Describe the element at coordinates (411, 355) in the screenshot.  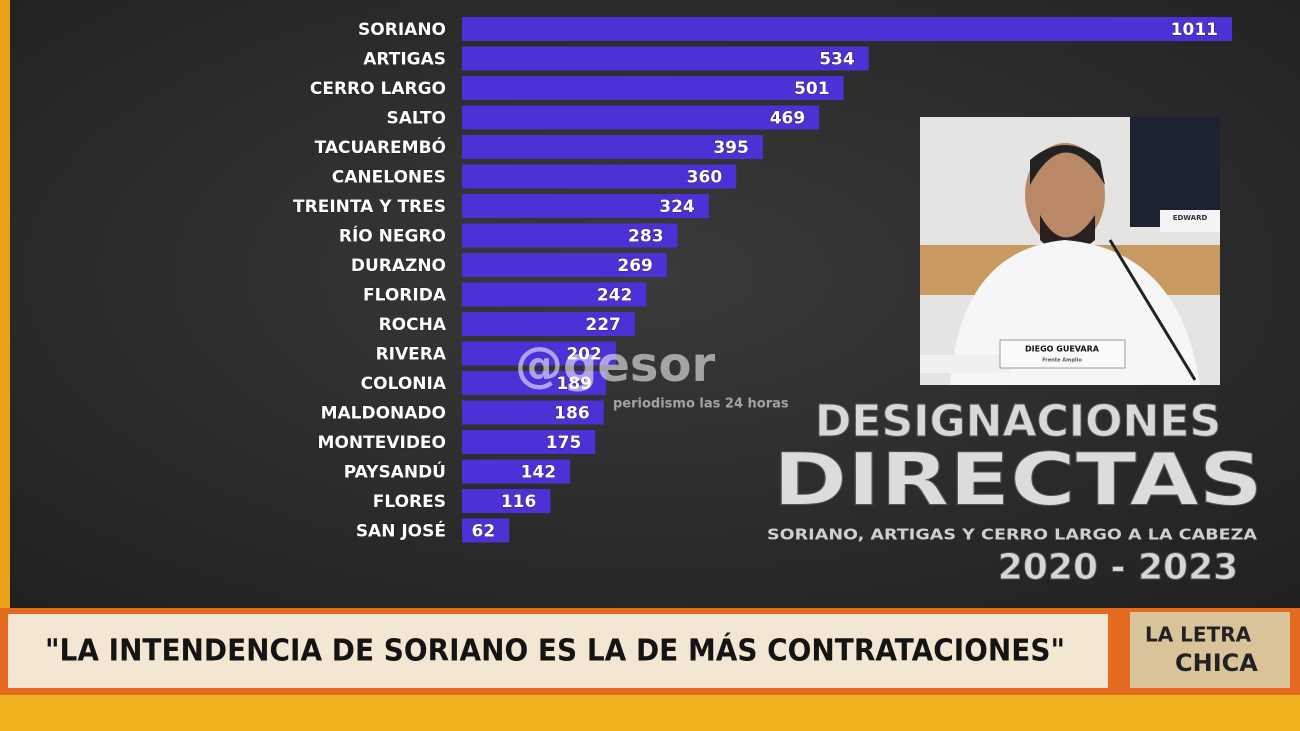
I see `category-label: RIVERA` at that location.